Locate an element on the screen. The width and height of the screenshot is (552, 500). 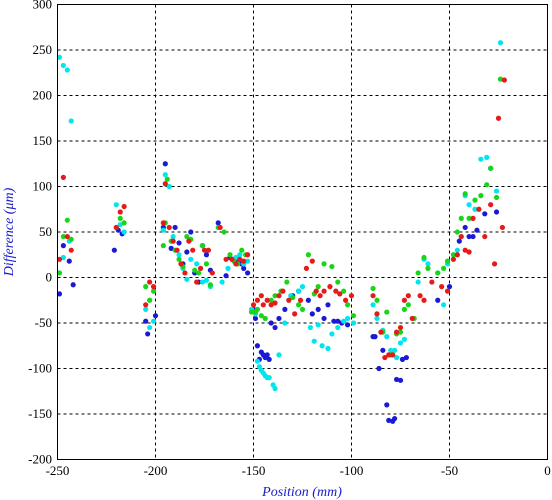
x-tick-label: -50 is located at coordinates (449, 470).